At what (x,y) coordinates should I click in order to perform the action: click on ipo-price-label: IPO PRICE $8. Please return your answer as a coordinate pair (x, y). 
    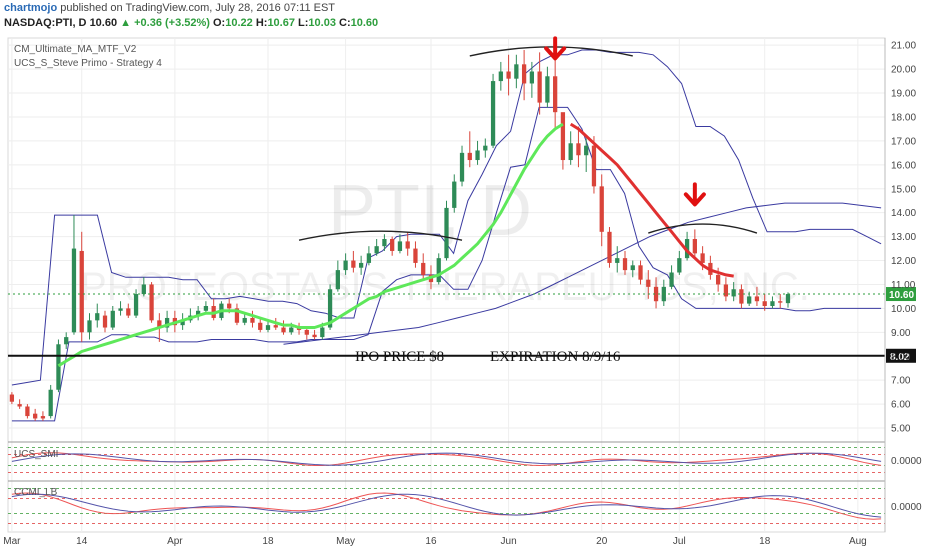
    Looking at the image, I should click on (399, 357).